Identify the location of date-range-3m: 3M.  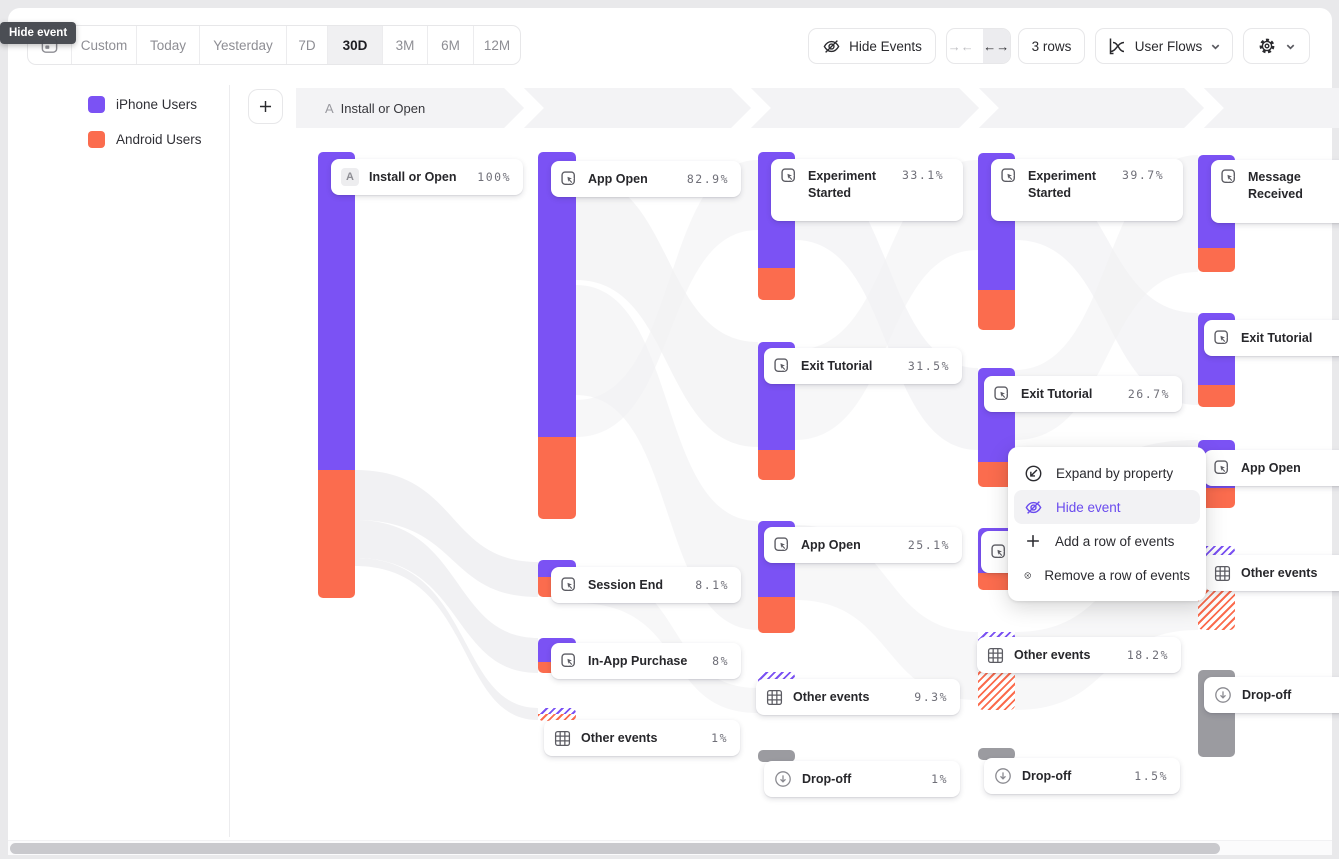
(405, 45).